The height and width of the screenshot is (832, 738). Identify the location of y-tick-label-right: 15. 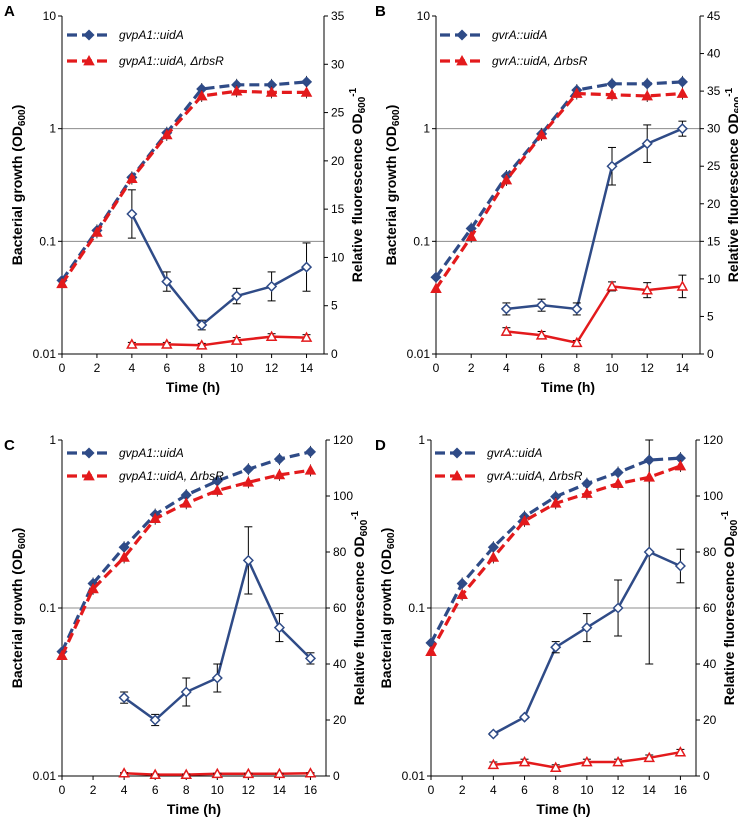
(714, 241).